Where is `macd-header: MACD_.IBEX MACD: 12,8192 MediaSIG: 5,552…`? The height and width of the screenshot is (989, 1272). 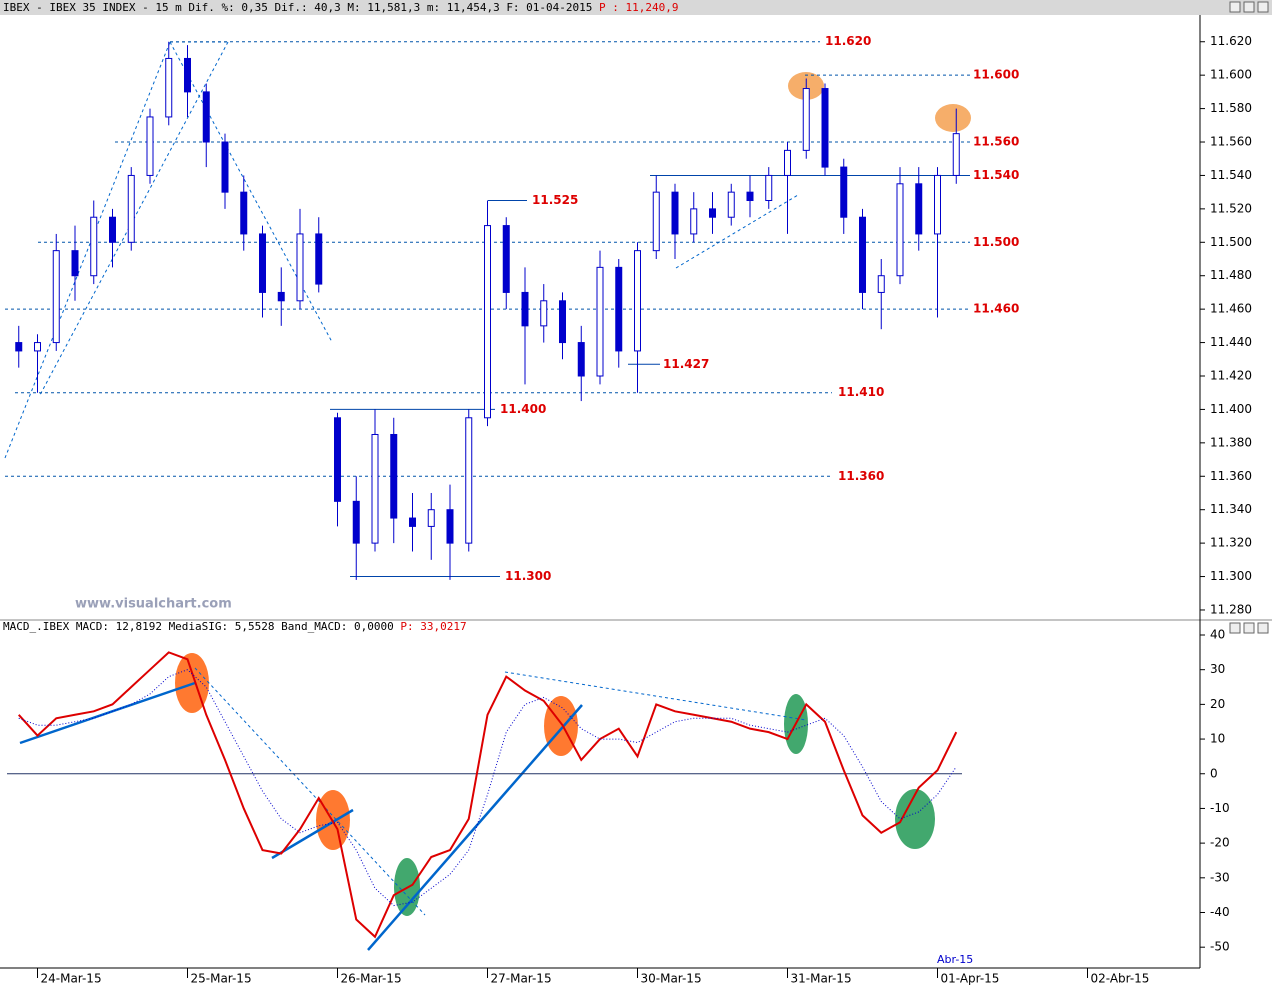
macd-header: MACD_.IBEX MACD: 12,8192 MediaSIG: 5,552… is located at coordinates (235, 626).